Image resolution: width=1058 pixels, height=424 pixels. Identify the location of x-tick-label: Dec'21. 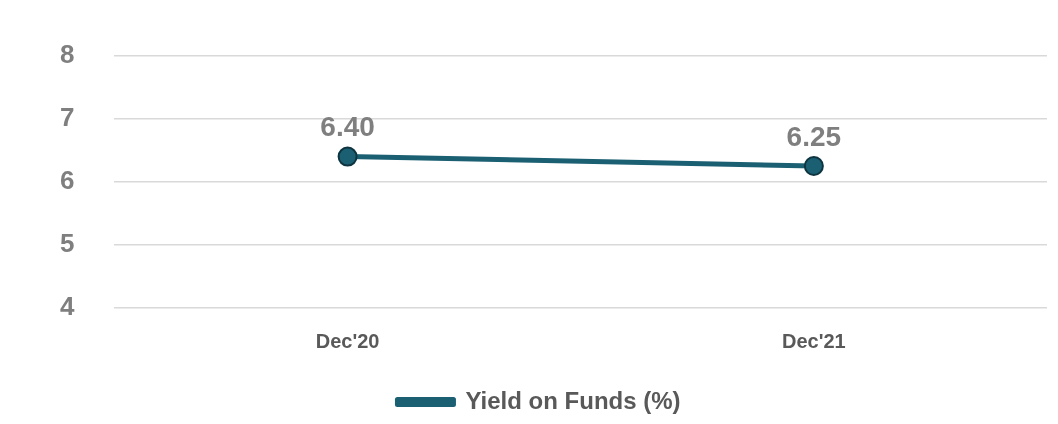
(814, 340).